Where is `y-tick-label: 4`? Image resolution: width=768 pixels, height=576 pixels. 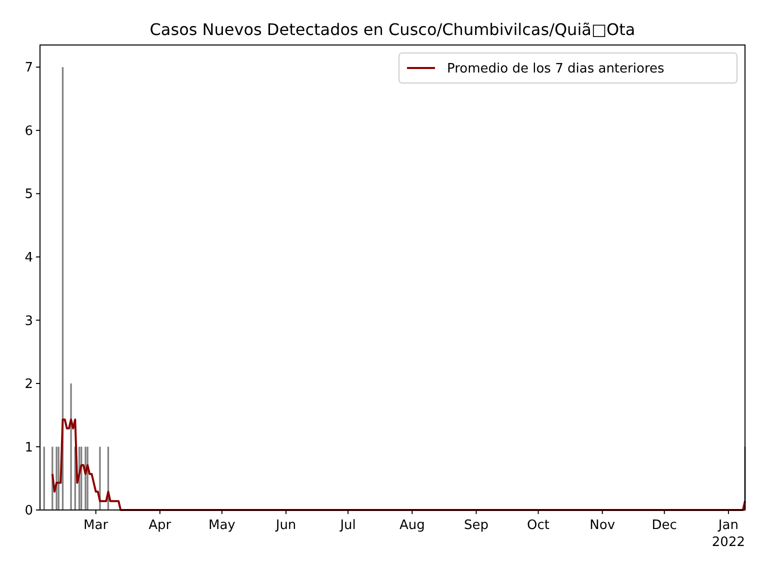
y-tick-label: 4 is located at coordinates (28, 258).